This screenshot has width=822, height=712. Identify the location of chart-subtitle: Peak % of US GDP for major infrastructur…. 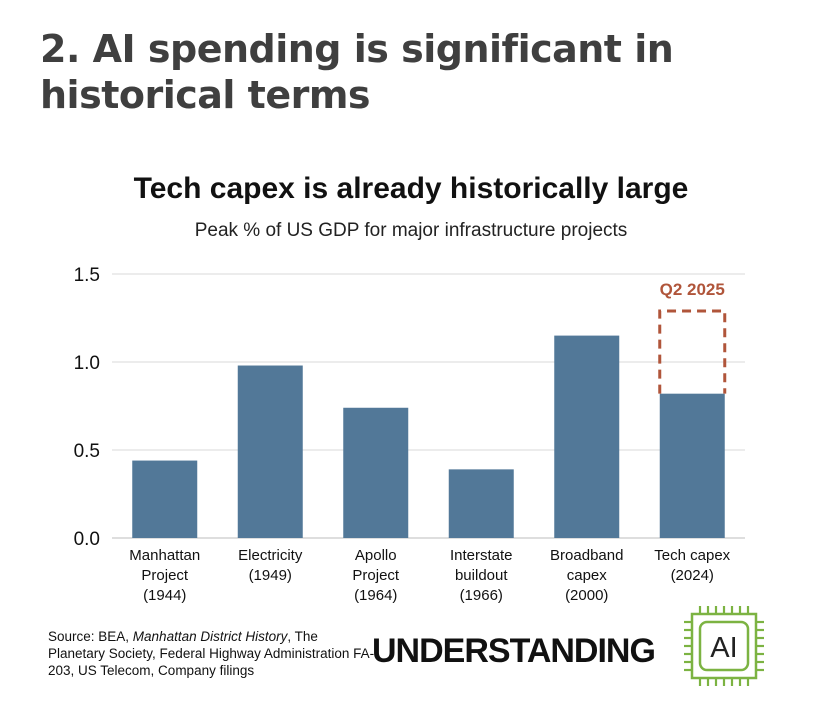
(411, 230).